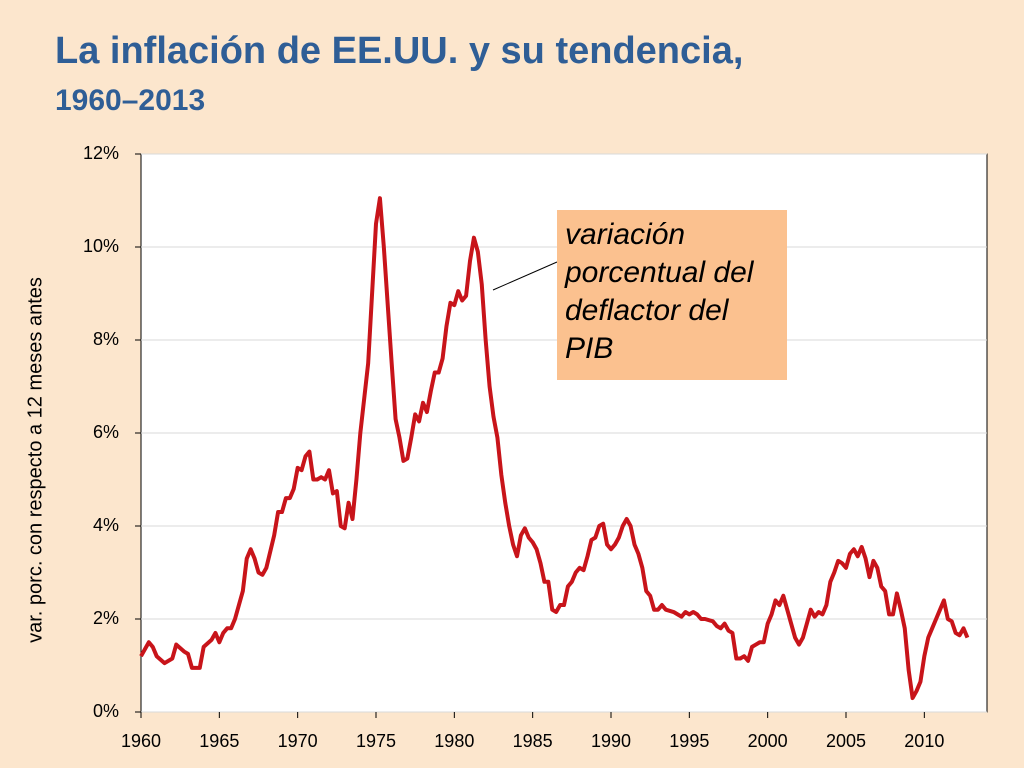  I want to click on y-tick-label: 12%, so click(101, 153).